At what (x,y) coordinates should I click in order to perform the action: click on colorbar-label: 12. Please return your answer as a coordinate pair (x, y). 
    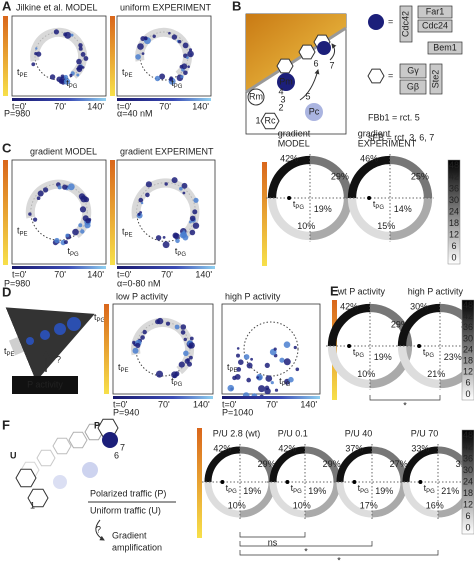
    Looking at the image, I should click on (454, 234).